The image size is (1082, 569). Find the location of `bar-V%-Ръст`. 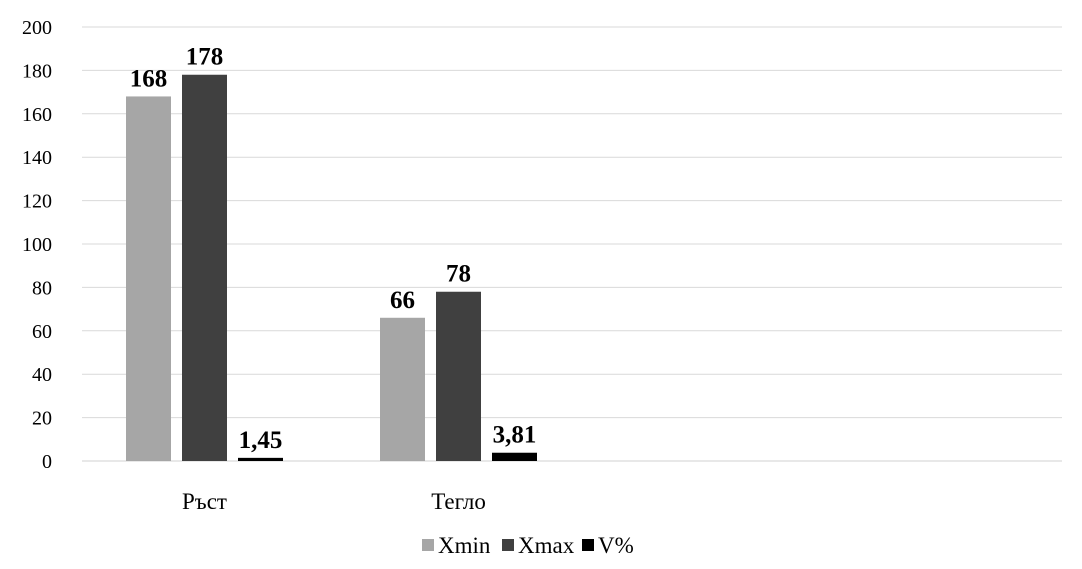

bar-V%-Ръст is located at coordinates (260, 459).